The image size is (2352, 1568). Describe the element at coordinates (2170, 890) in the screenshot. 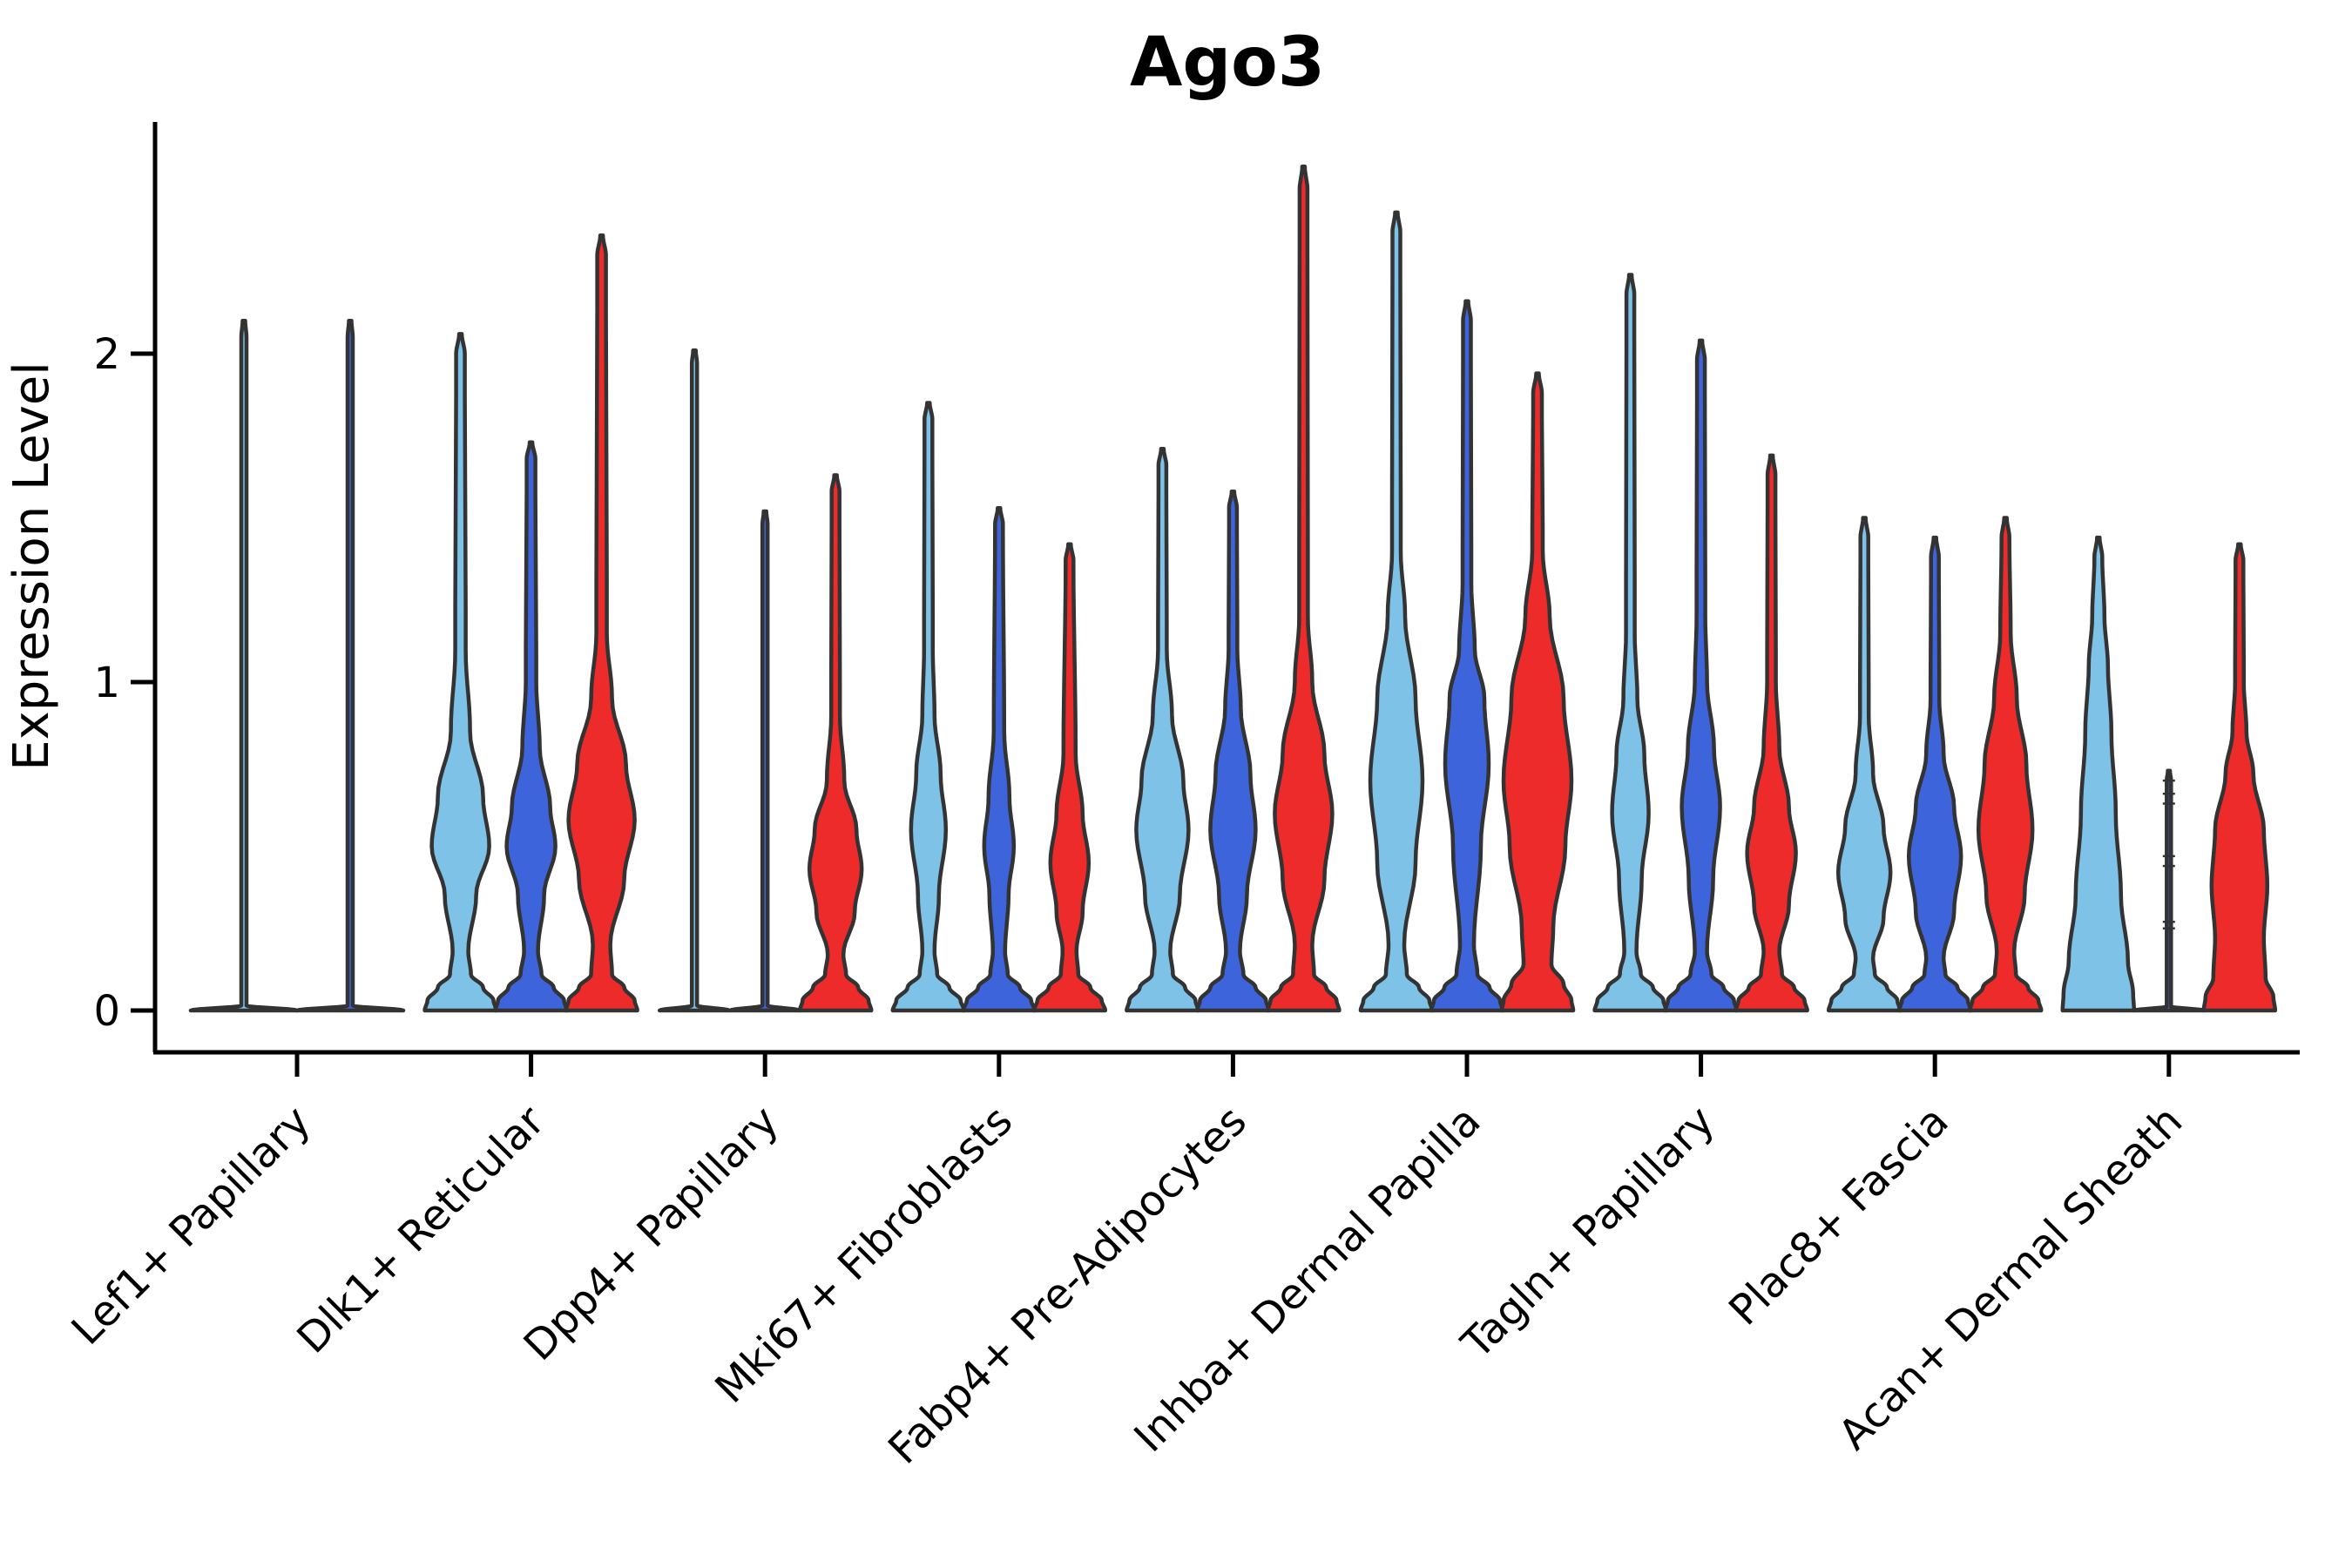

I see `violin-acan-series2` at that location.